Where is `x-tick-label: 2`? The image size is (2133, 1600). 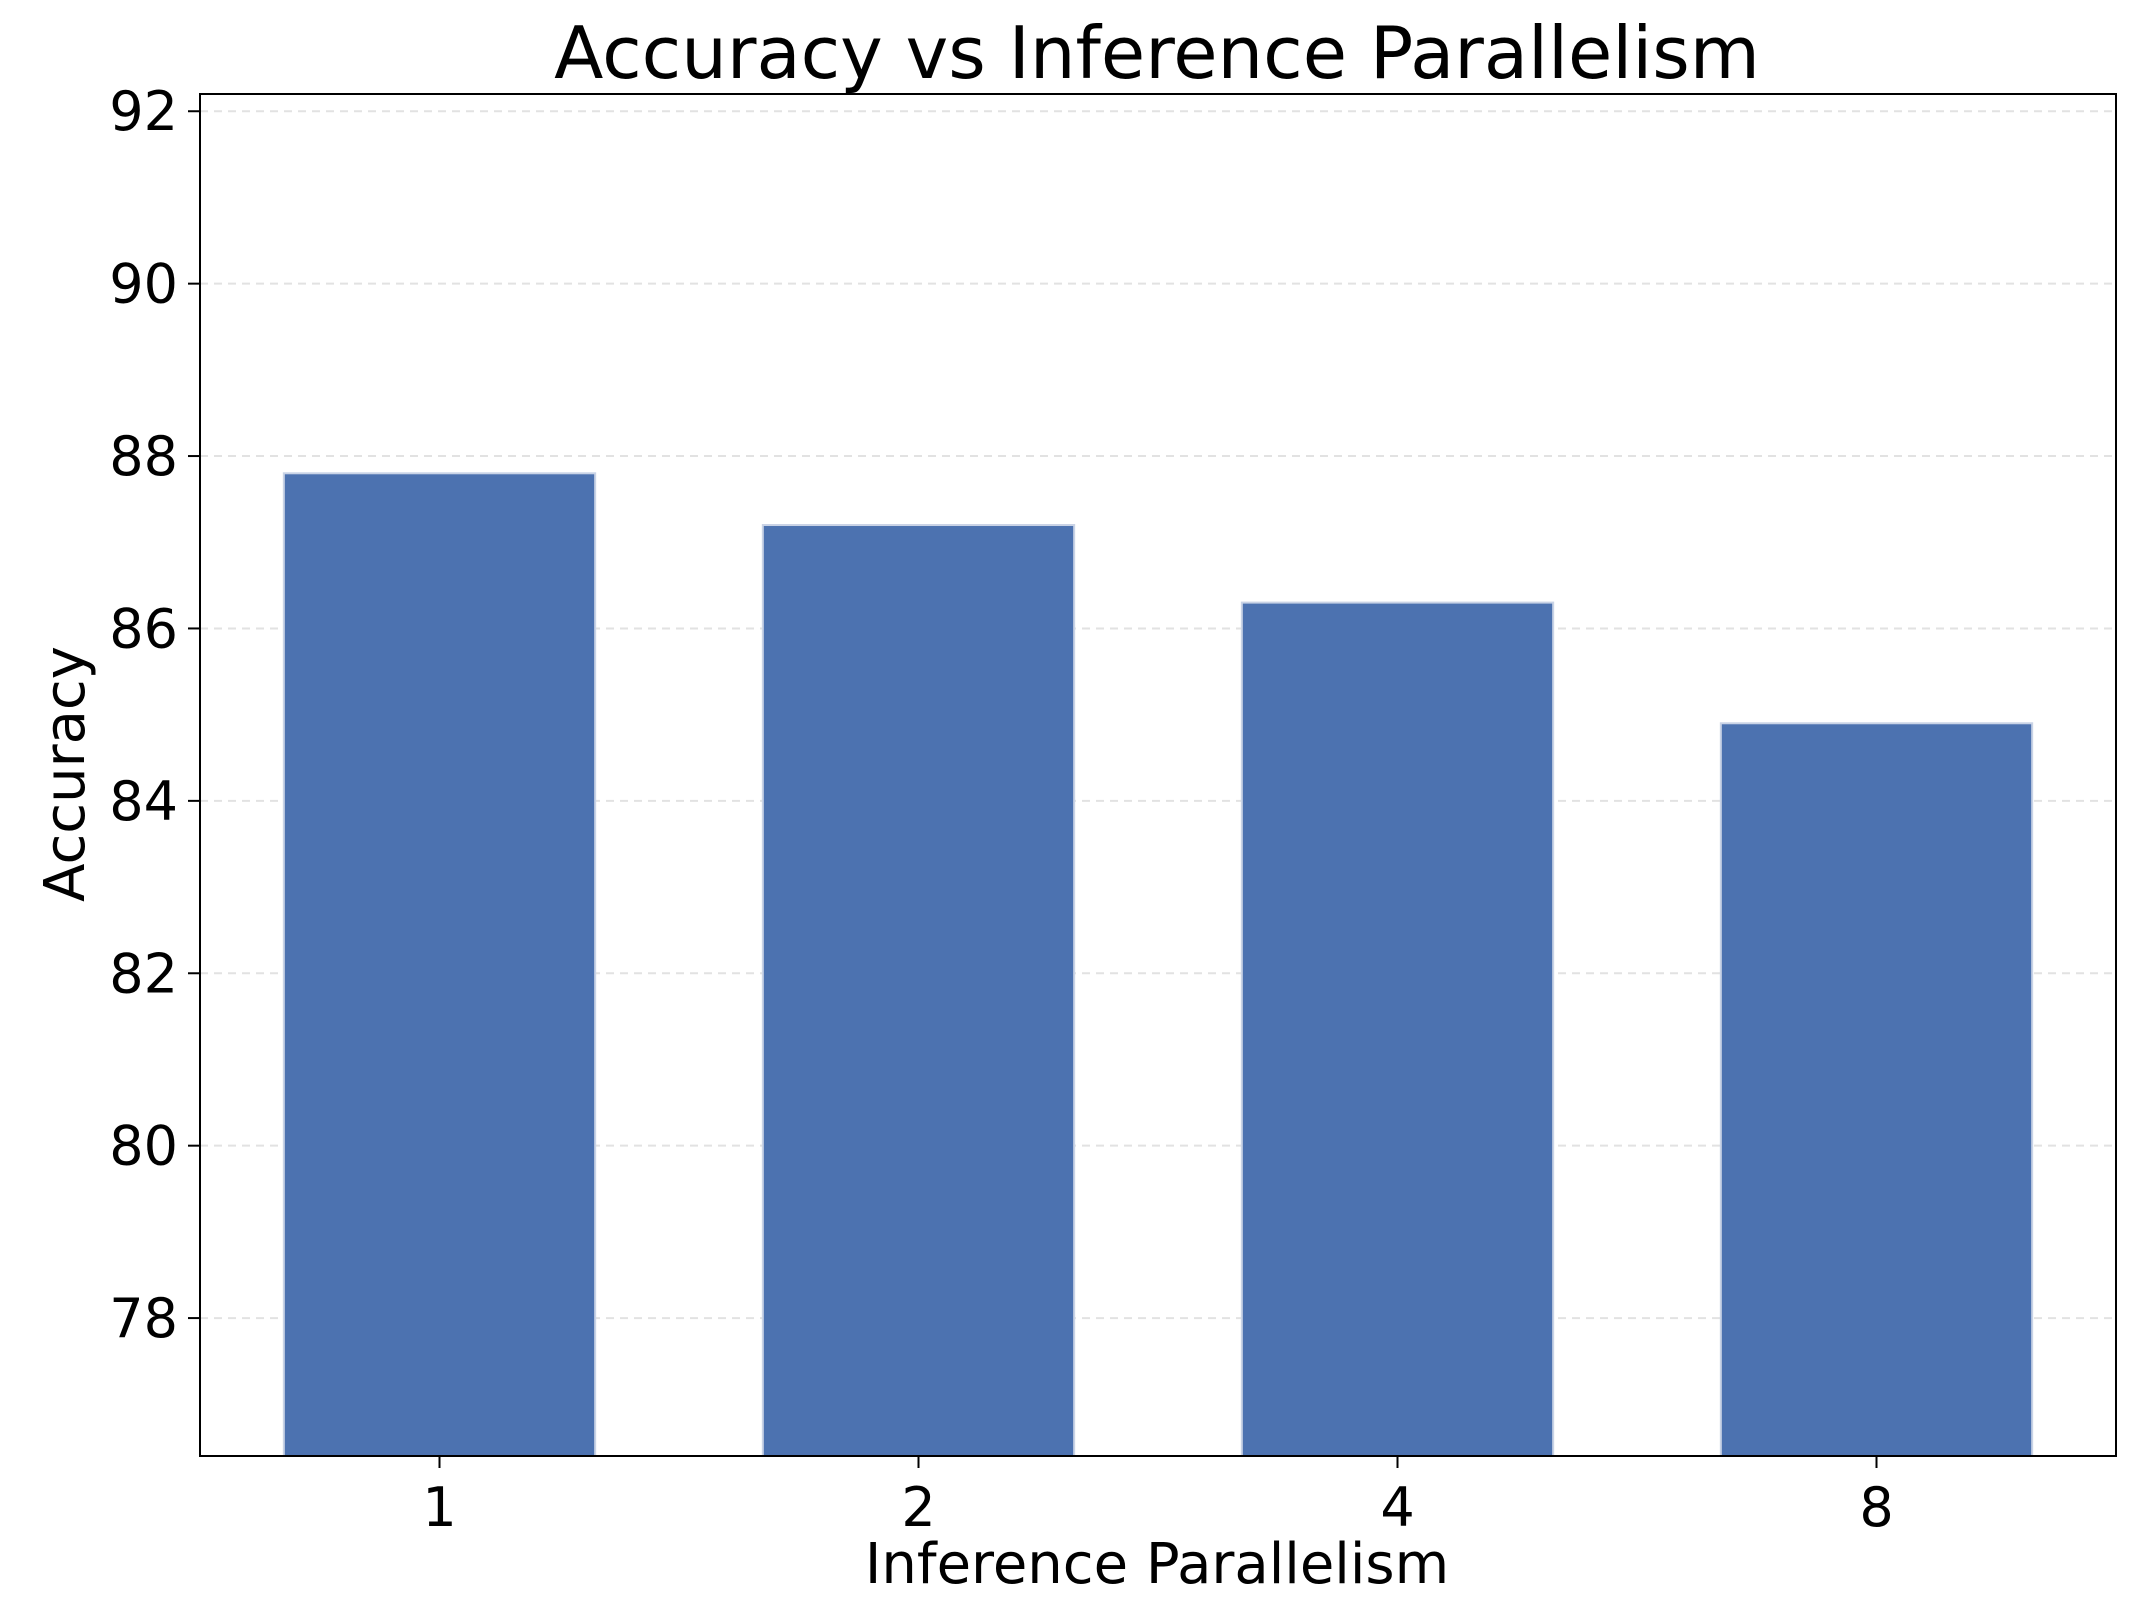
x-tick-label: 2 is located at coordinates (918, 1507).